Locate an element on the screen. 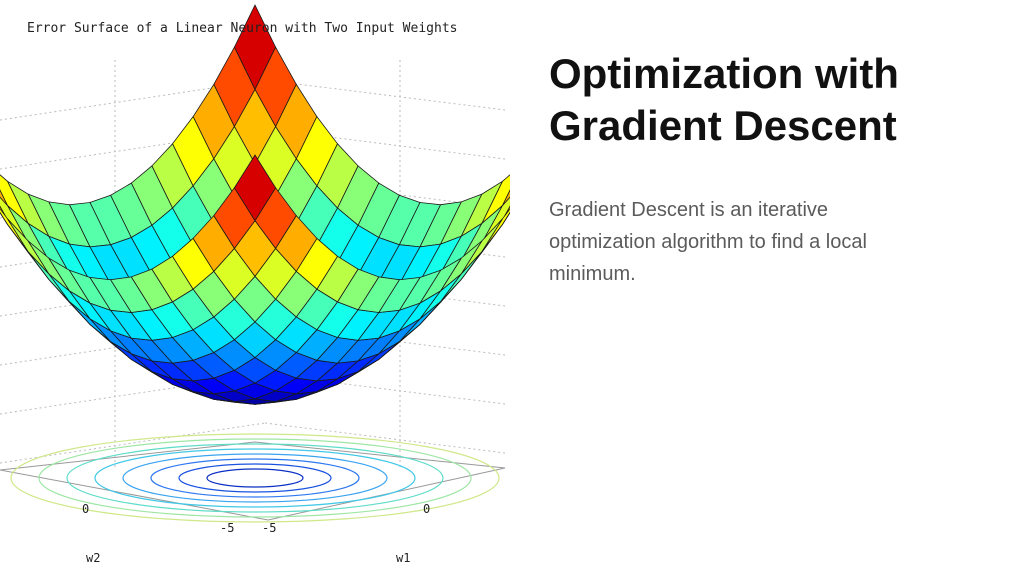 The image size is (1024, 570). tick-w2-zero: 0 is located at coordinates (85, 509).